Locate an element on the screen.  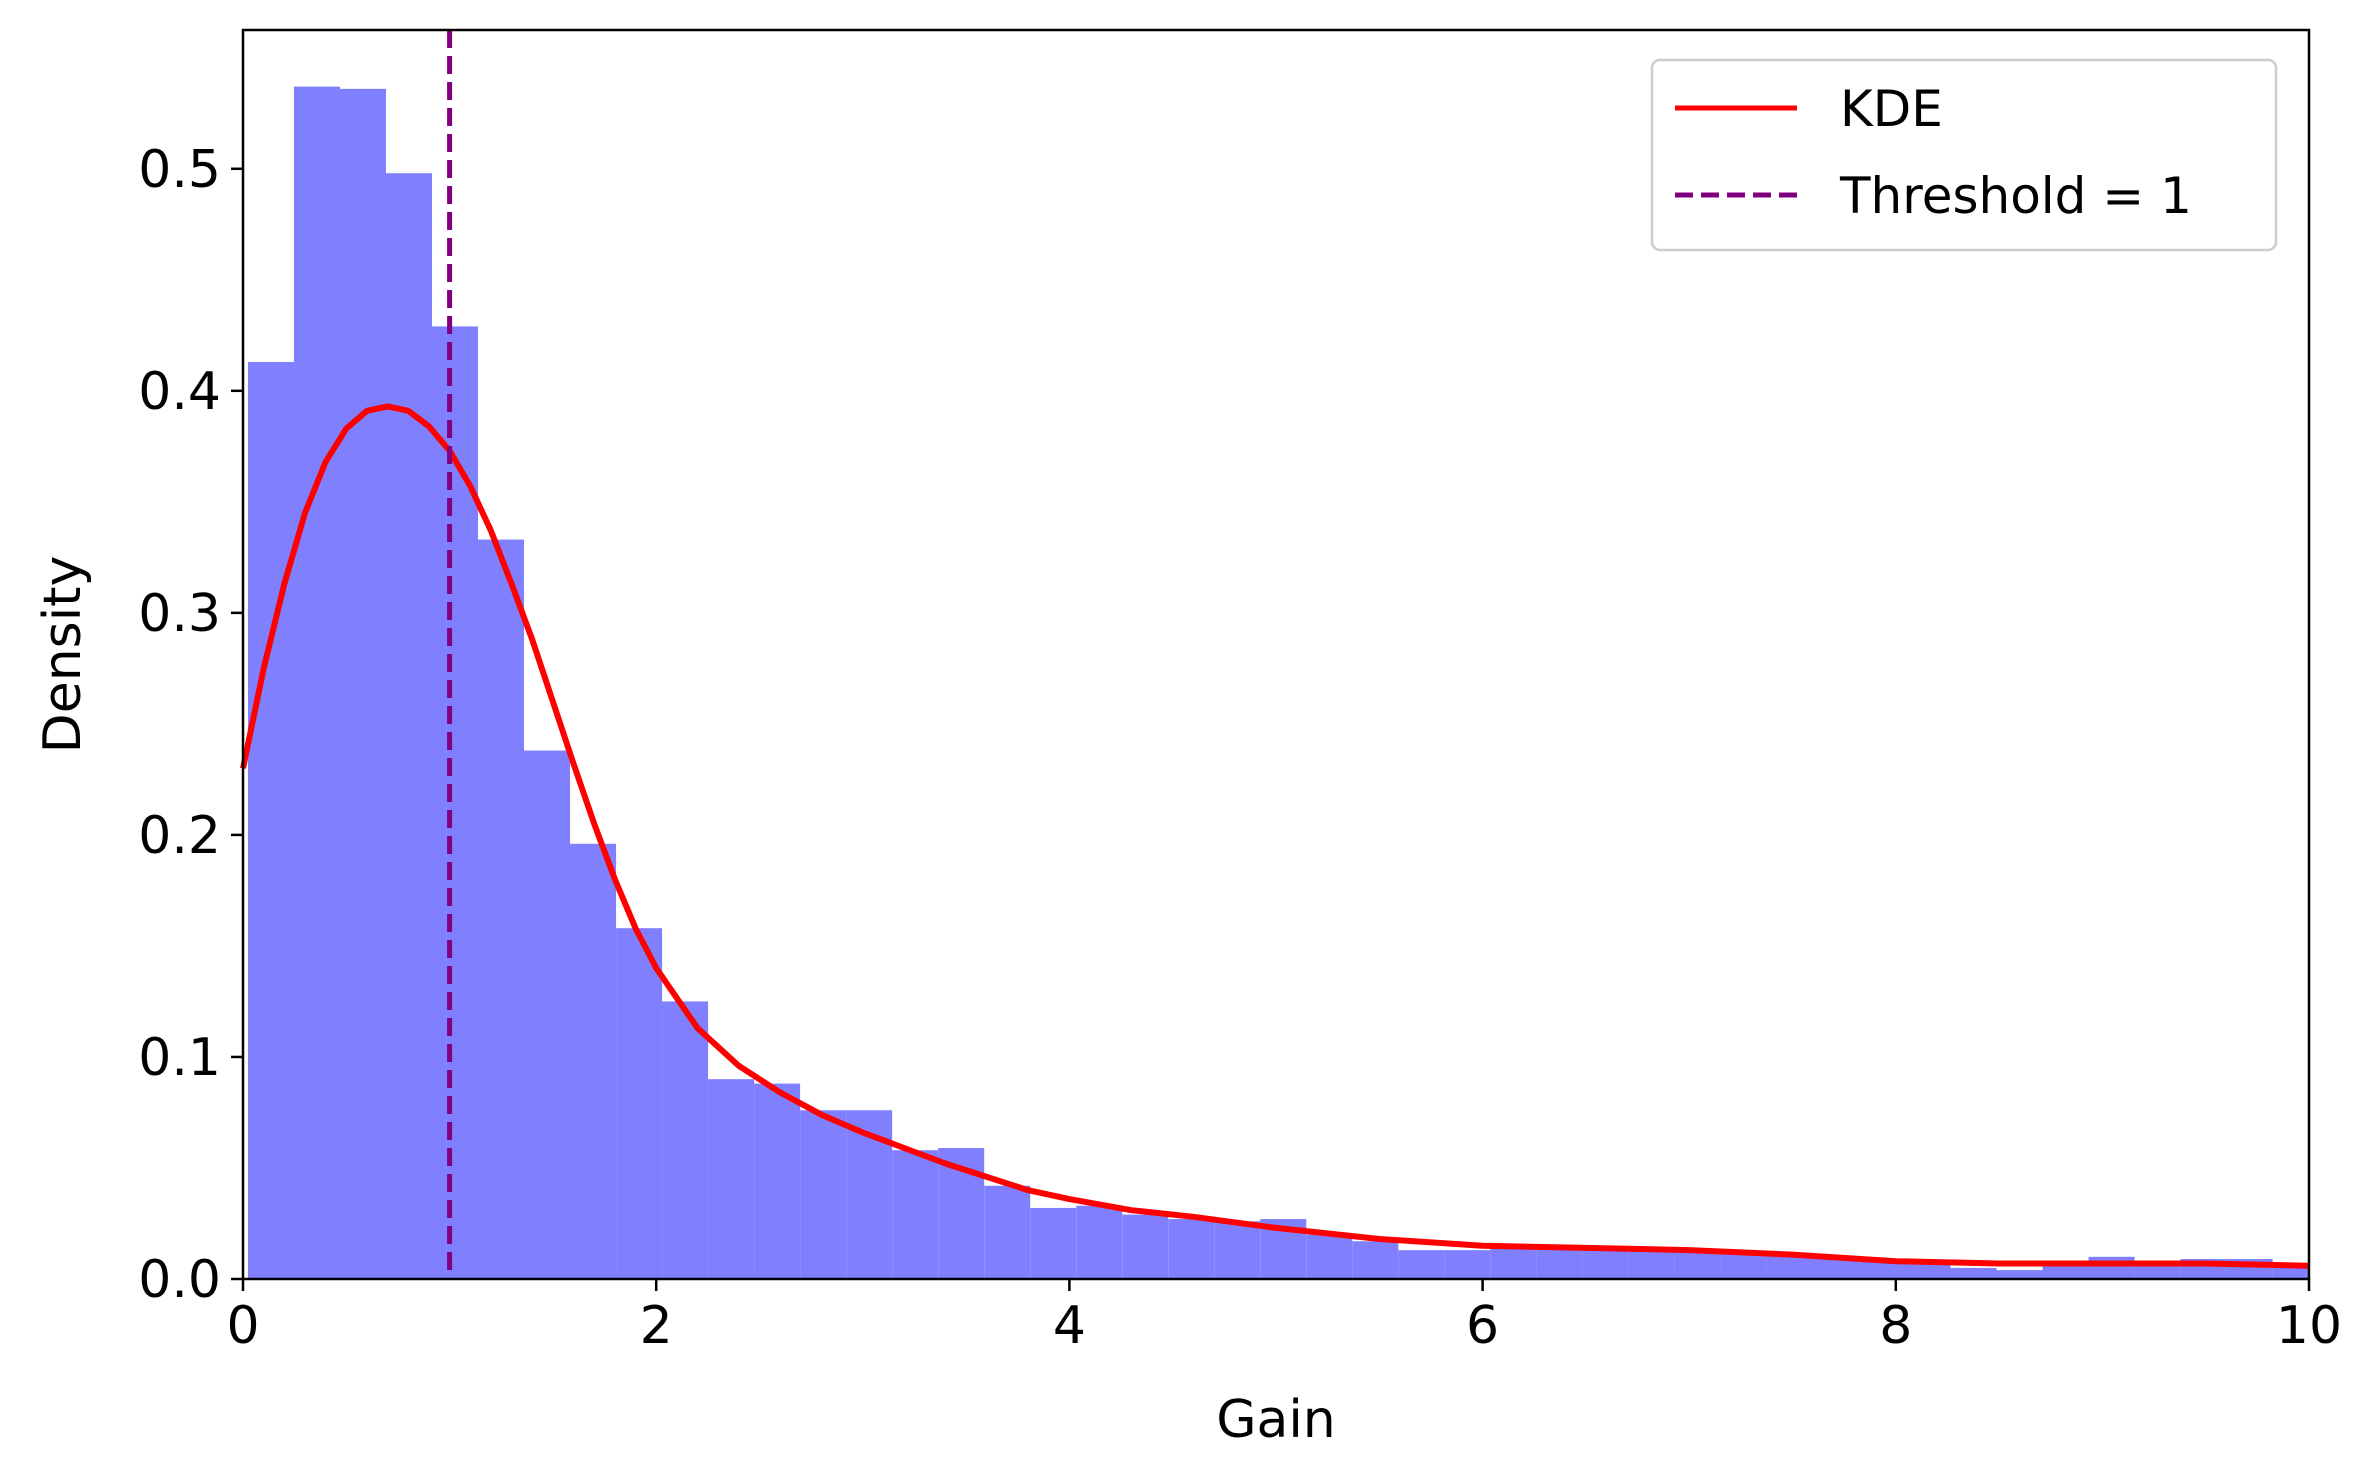
x-tick-label: 0 is located at coordinates (242, 1326).